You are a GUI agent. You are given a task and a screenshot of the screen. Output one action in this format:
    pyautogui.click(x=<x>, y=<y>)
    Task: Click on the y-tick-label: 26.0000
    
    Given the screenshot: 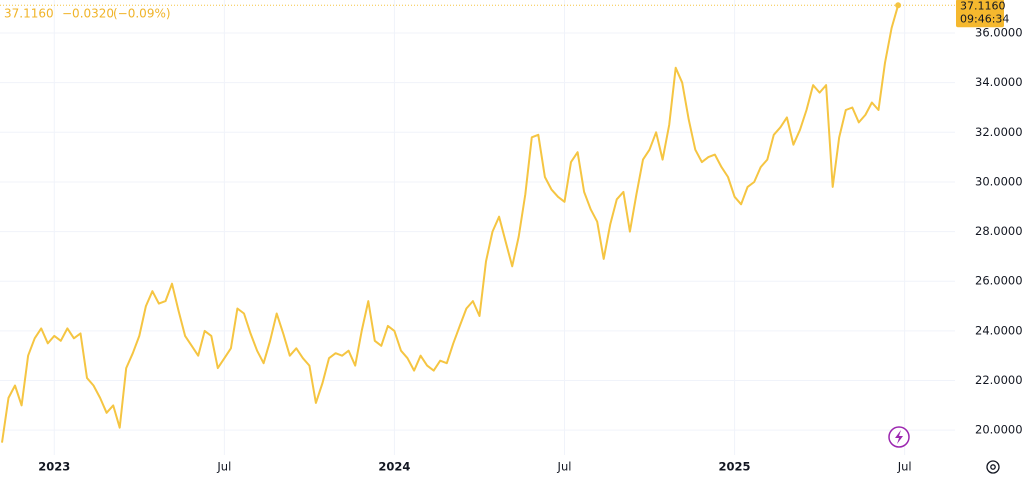 What is the action you would take?
    pyautogui.click(x=999, y=281)
    